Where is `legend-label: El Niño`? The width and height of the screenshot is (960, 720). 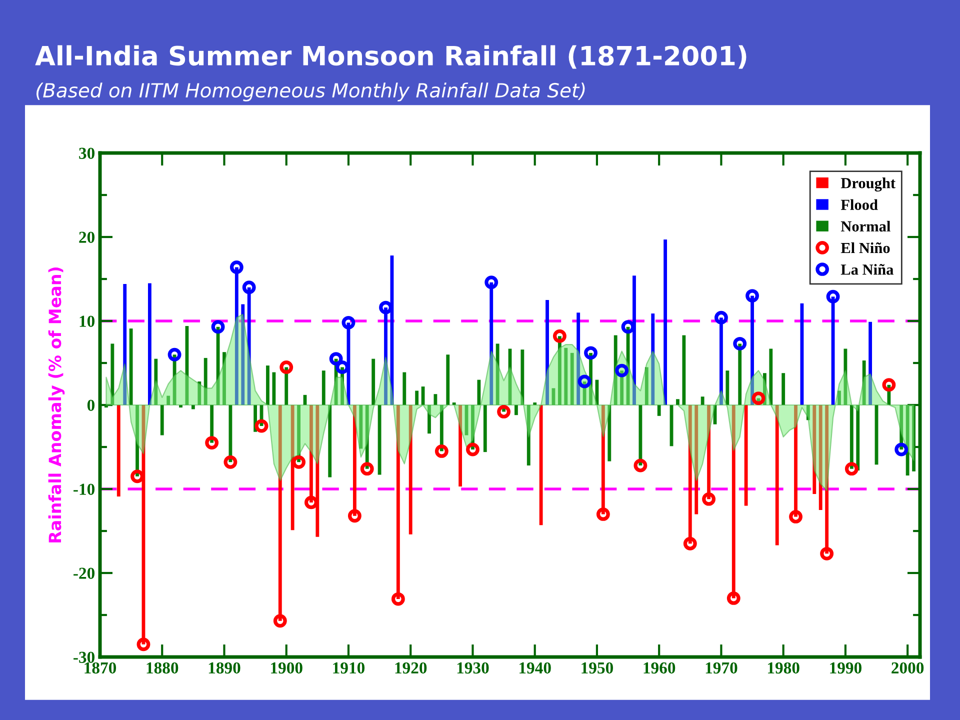 legend-label: El Niño is located at coordinates (865, 248).